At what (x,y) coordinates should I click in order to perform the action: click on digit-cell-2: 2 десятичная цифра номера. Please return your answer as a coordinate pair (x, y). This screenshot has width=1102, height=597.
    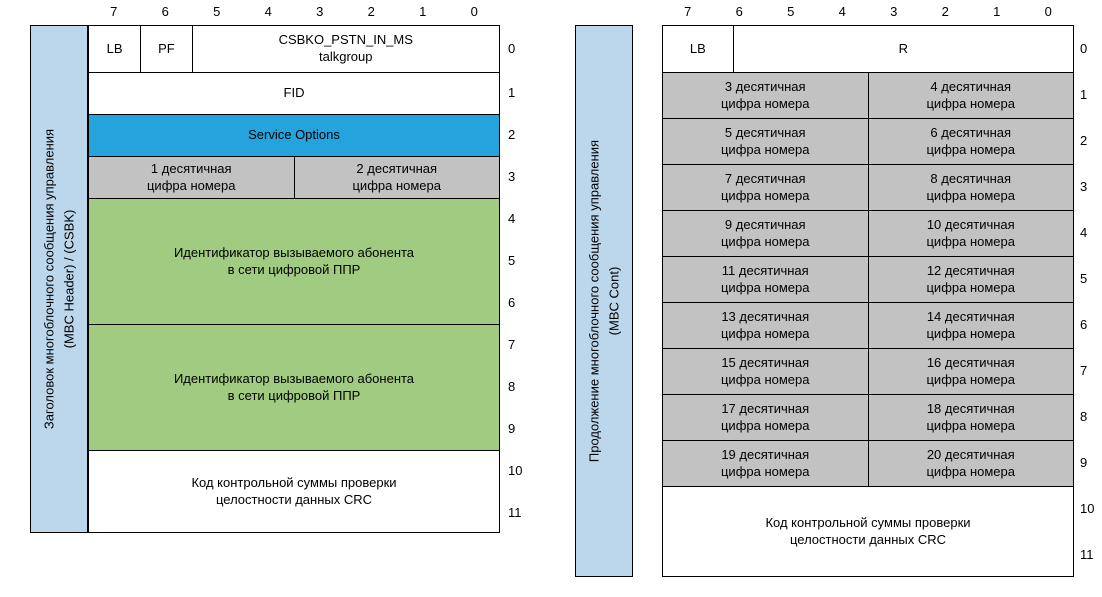
    Looking at the image, I should click on (396, 177).